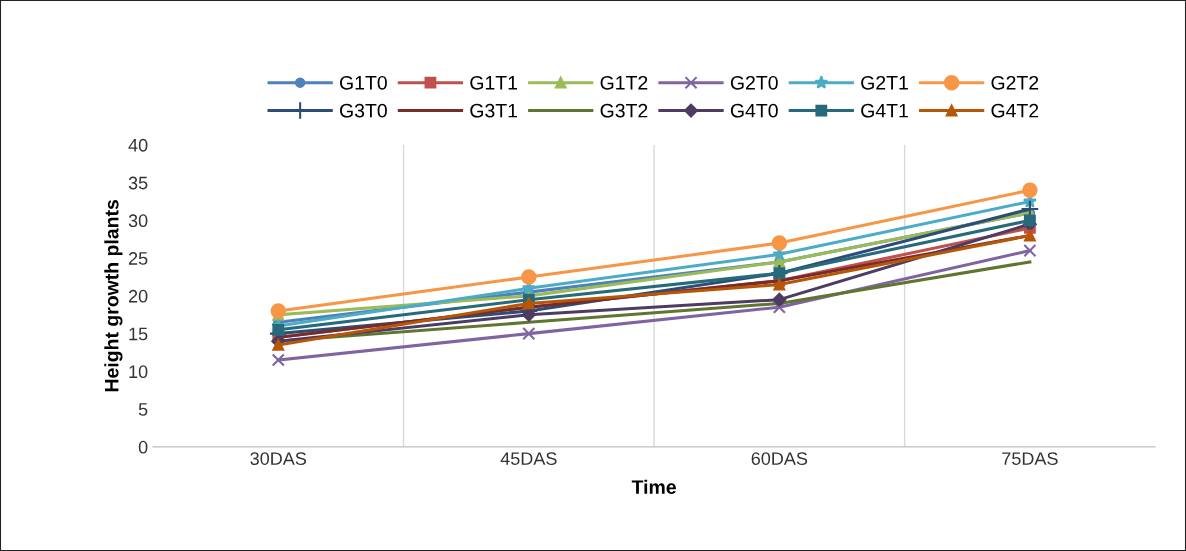 The width and height of the screenshot is (1186, 551). I want to click on x-tick-label: 60DAS, so click(779, 458).